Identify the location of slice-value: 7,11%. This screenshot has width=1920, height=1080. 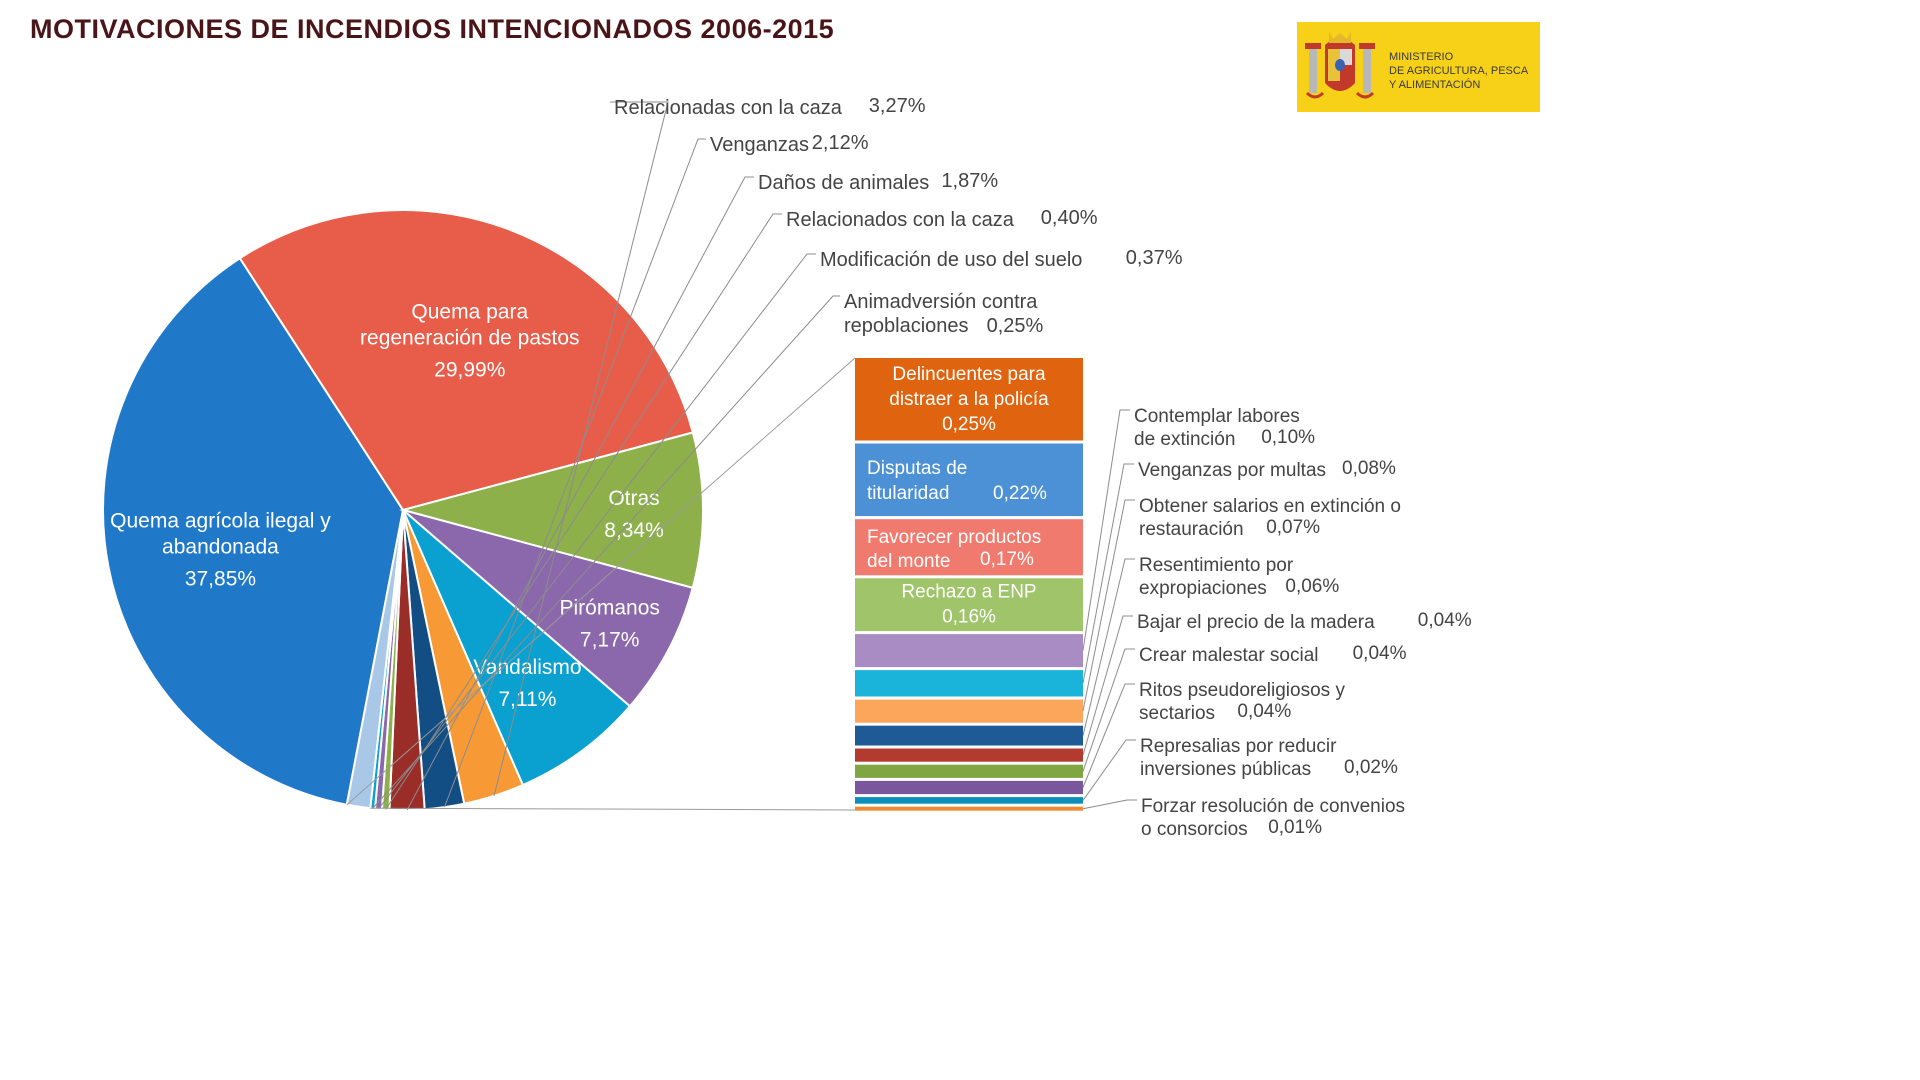
(527, 699).